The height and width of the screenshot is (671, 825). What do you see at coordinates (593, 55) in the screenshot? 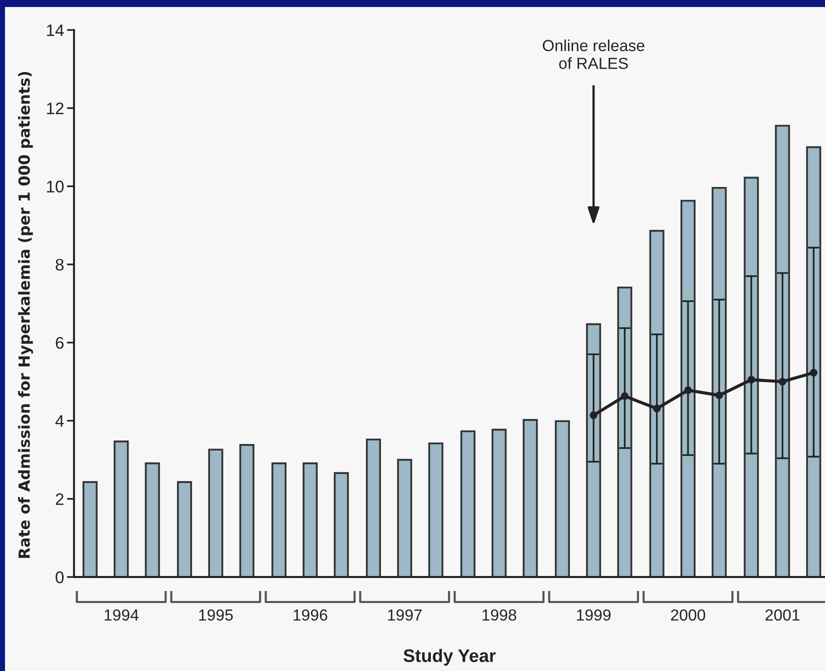
I see `annotation: Online release of RALES` at bounding box center [593, 55].